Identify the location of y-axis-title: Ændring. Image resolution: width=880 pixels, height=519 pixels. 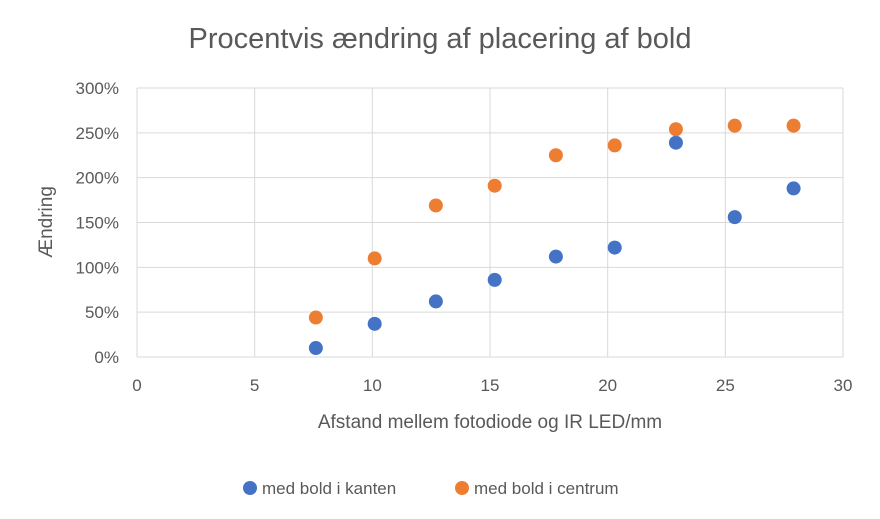
(46, 222).